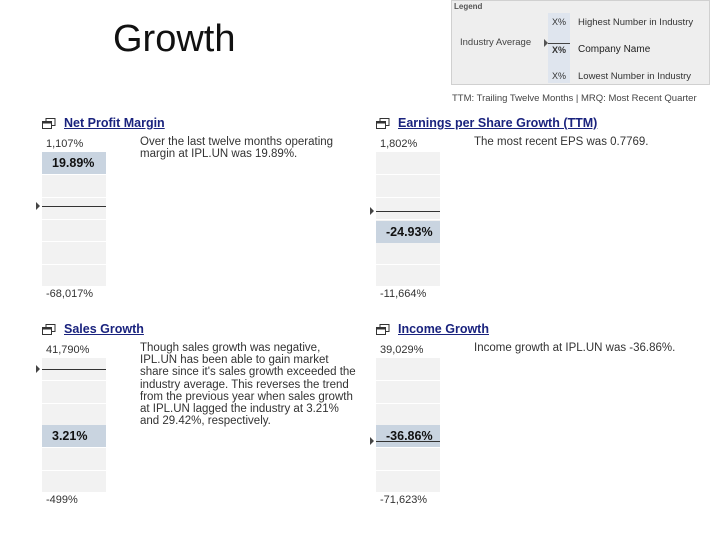 Image resolution: width=720 pixels, height=540 pixels. What do you see at coordinates (62, 500) in the screenshot?
I see `gauge-low-value: -499%` at bounding box center [62, 500].